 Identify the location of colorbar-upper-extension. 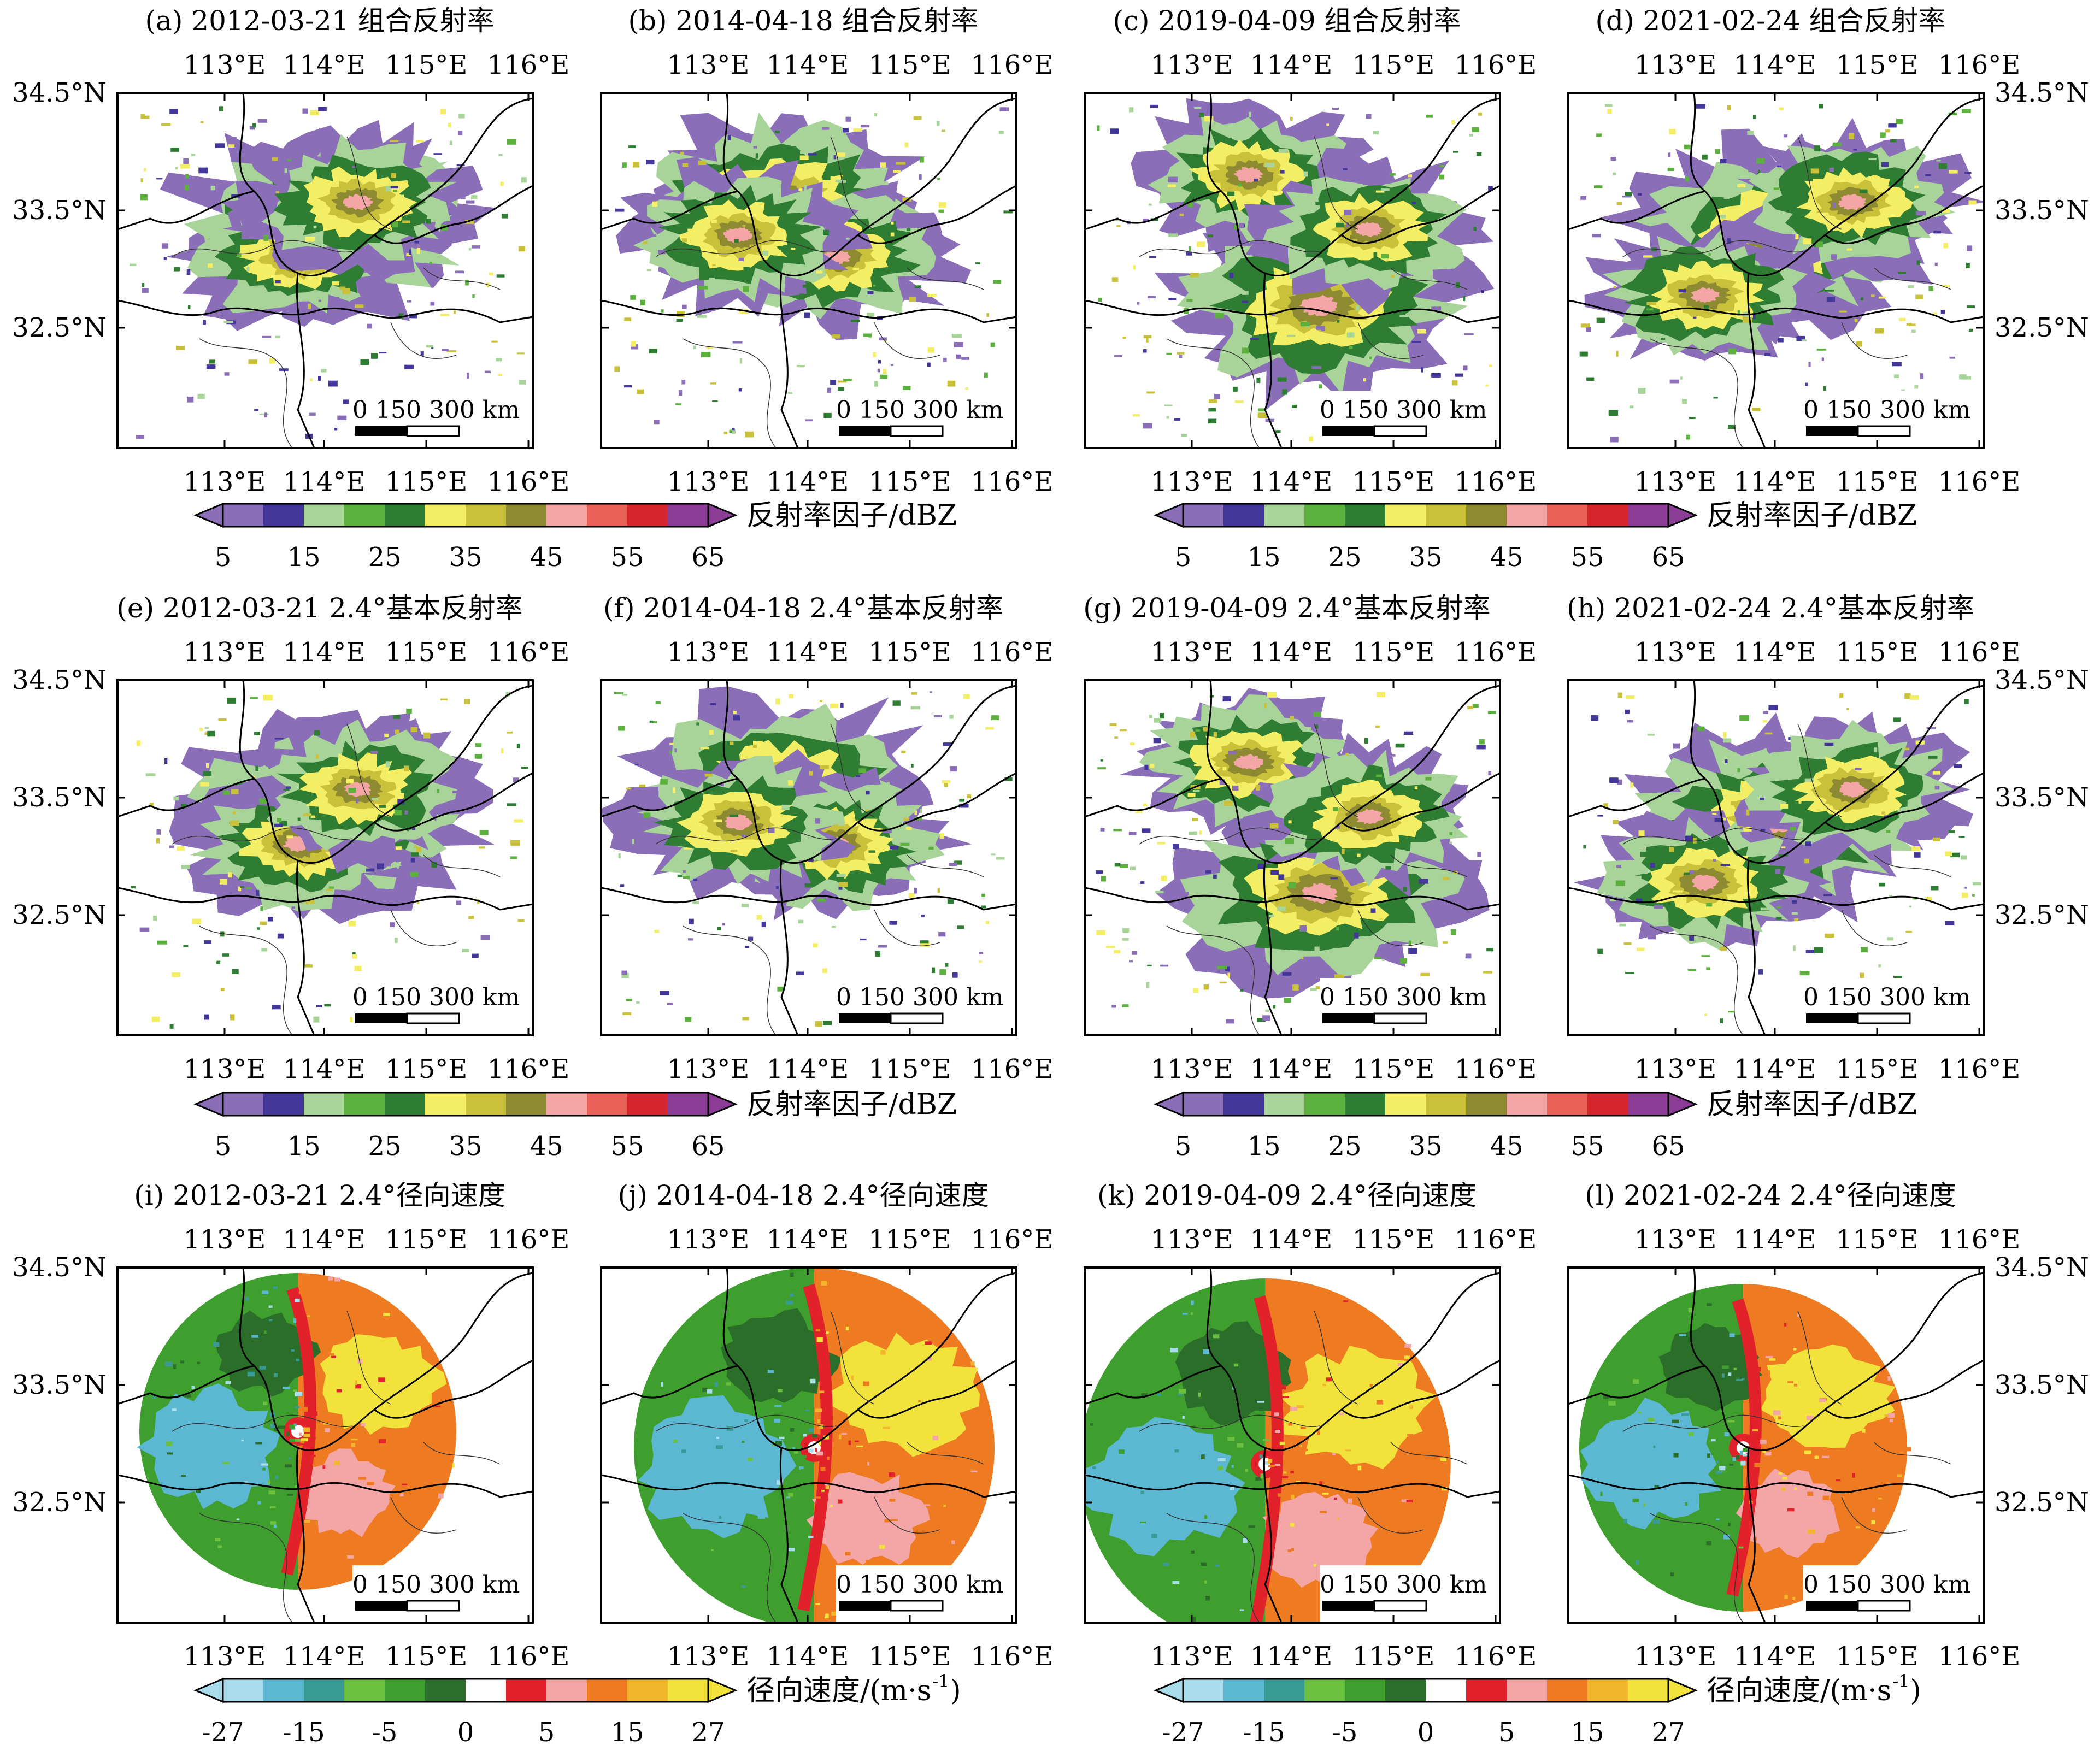
(722, 1104).